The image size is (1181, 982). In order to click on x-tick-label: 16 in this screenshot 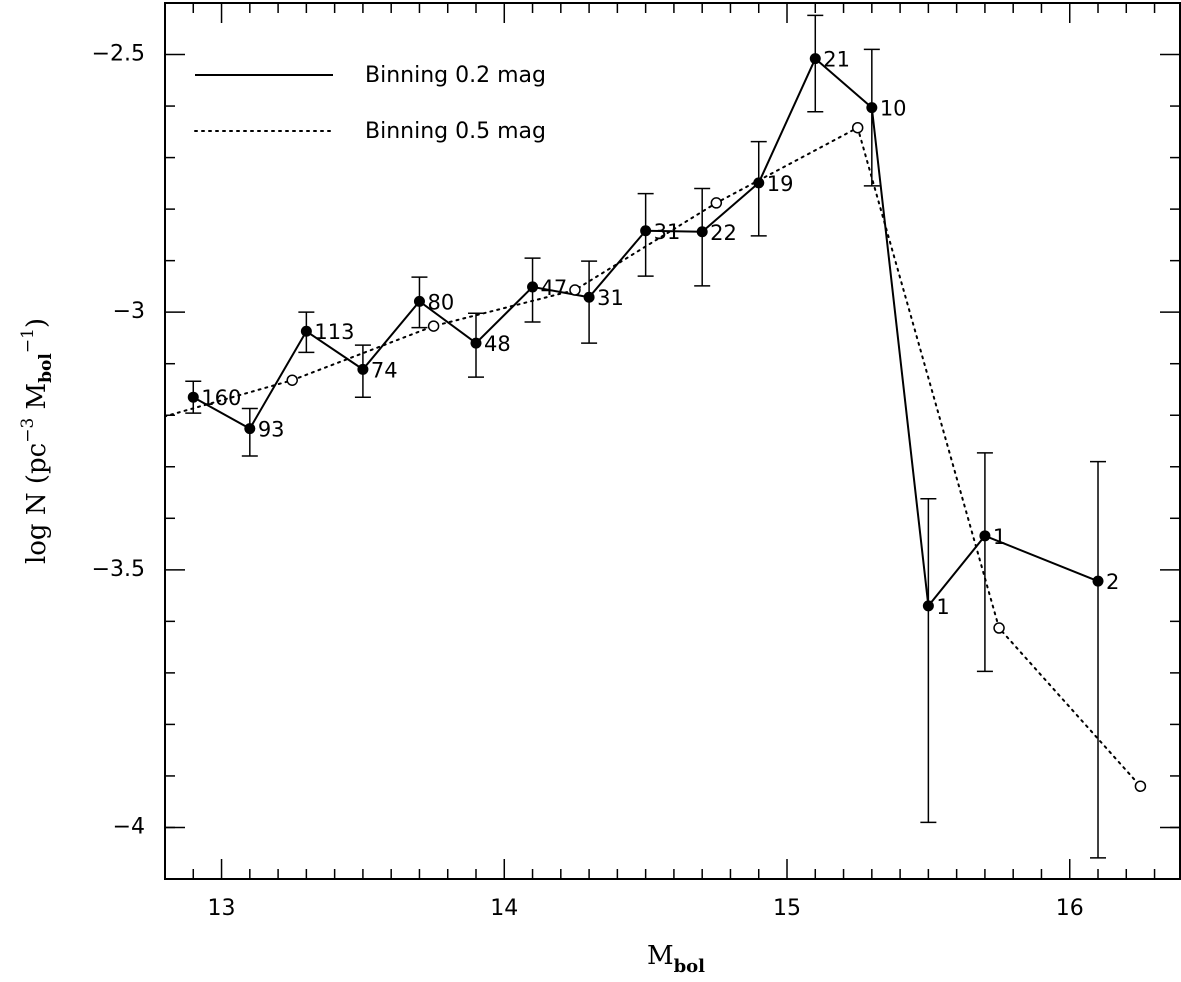, I will do `click(1070, 908)`.